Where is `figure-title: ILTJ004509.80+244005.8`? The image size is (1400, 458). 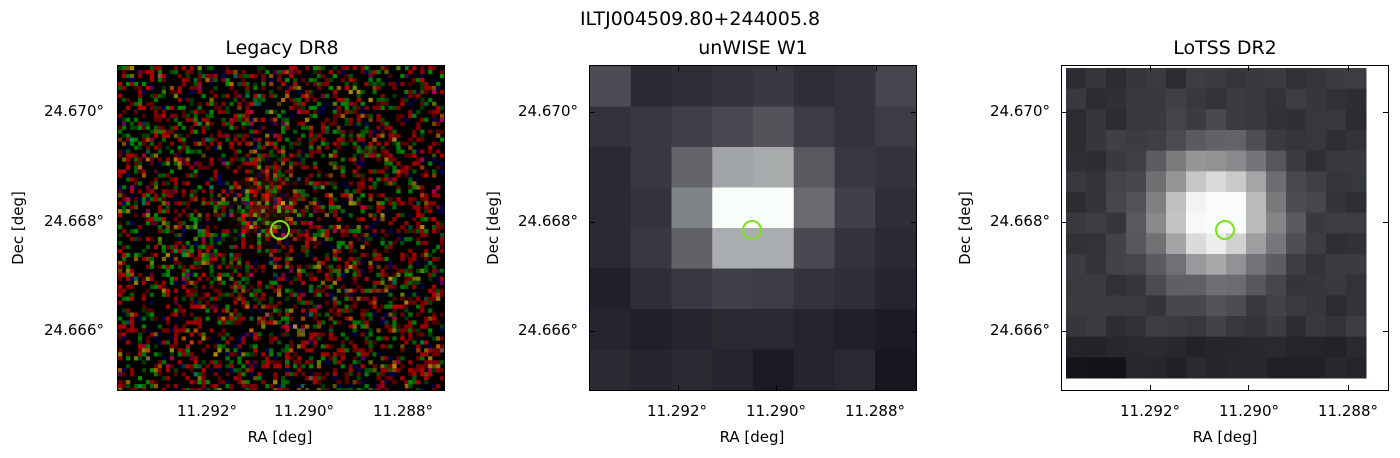
figure-title: ILTJ004509.80+244005.8 is located at coordinates (700, 19).